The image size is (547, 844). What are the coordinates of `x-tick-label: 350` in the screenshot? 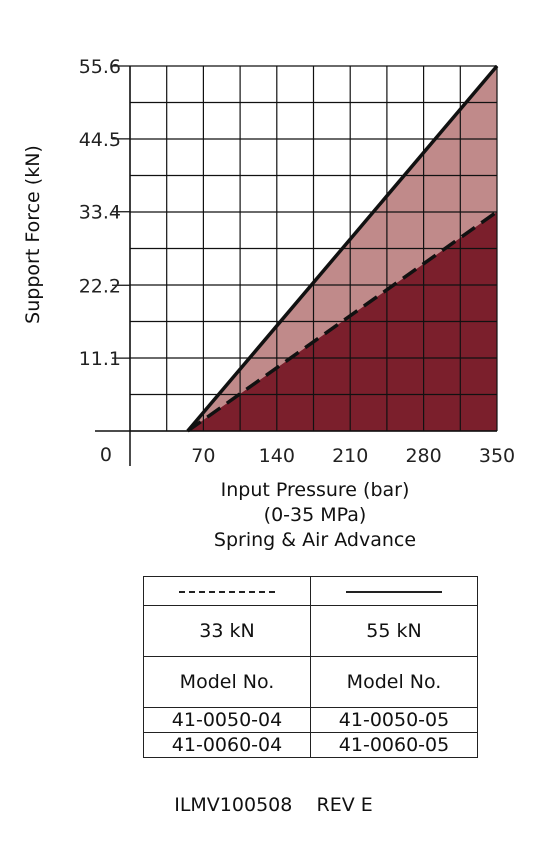 It's located at (497, 456).